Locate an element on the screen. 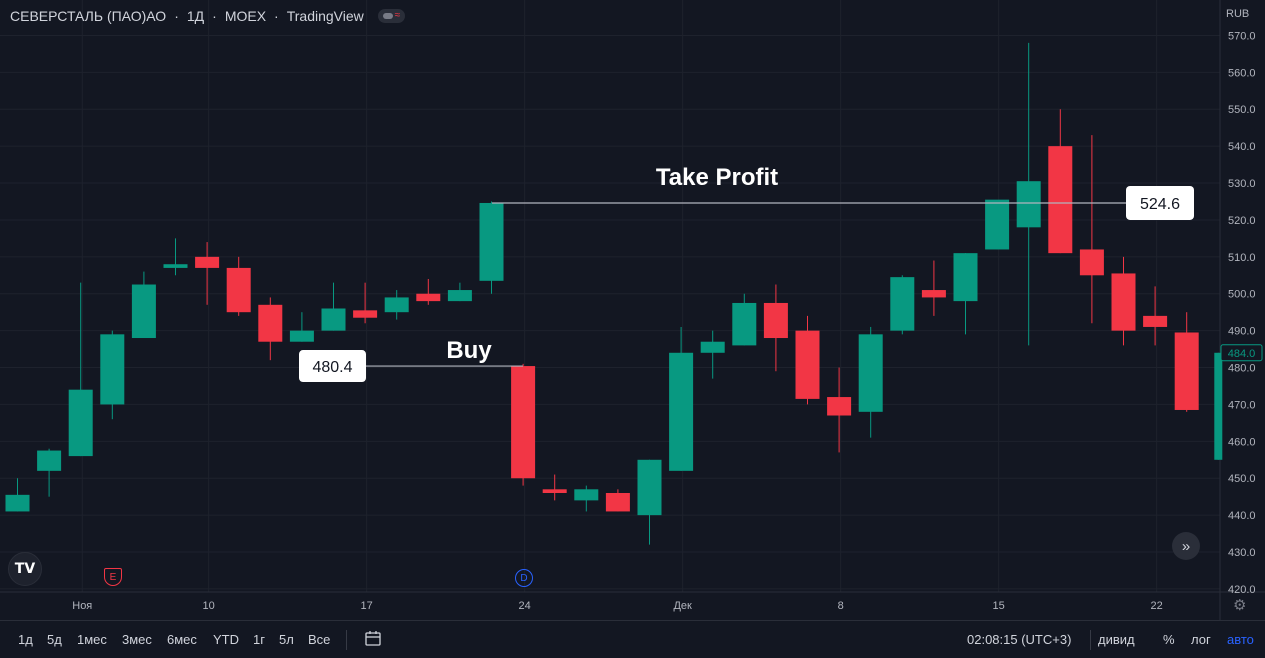  current-price-label: 484.0 is located at coordinates (1242, 354).